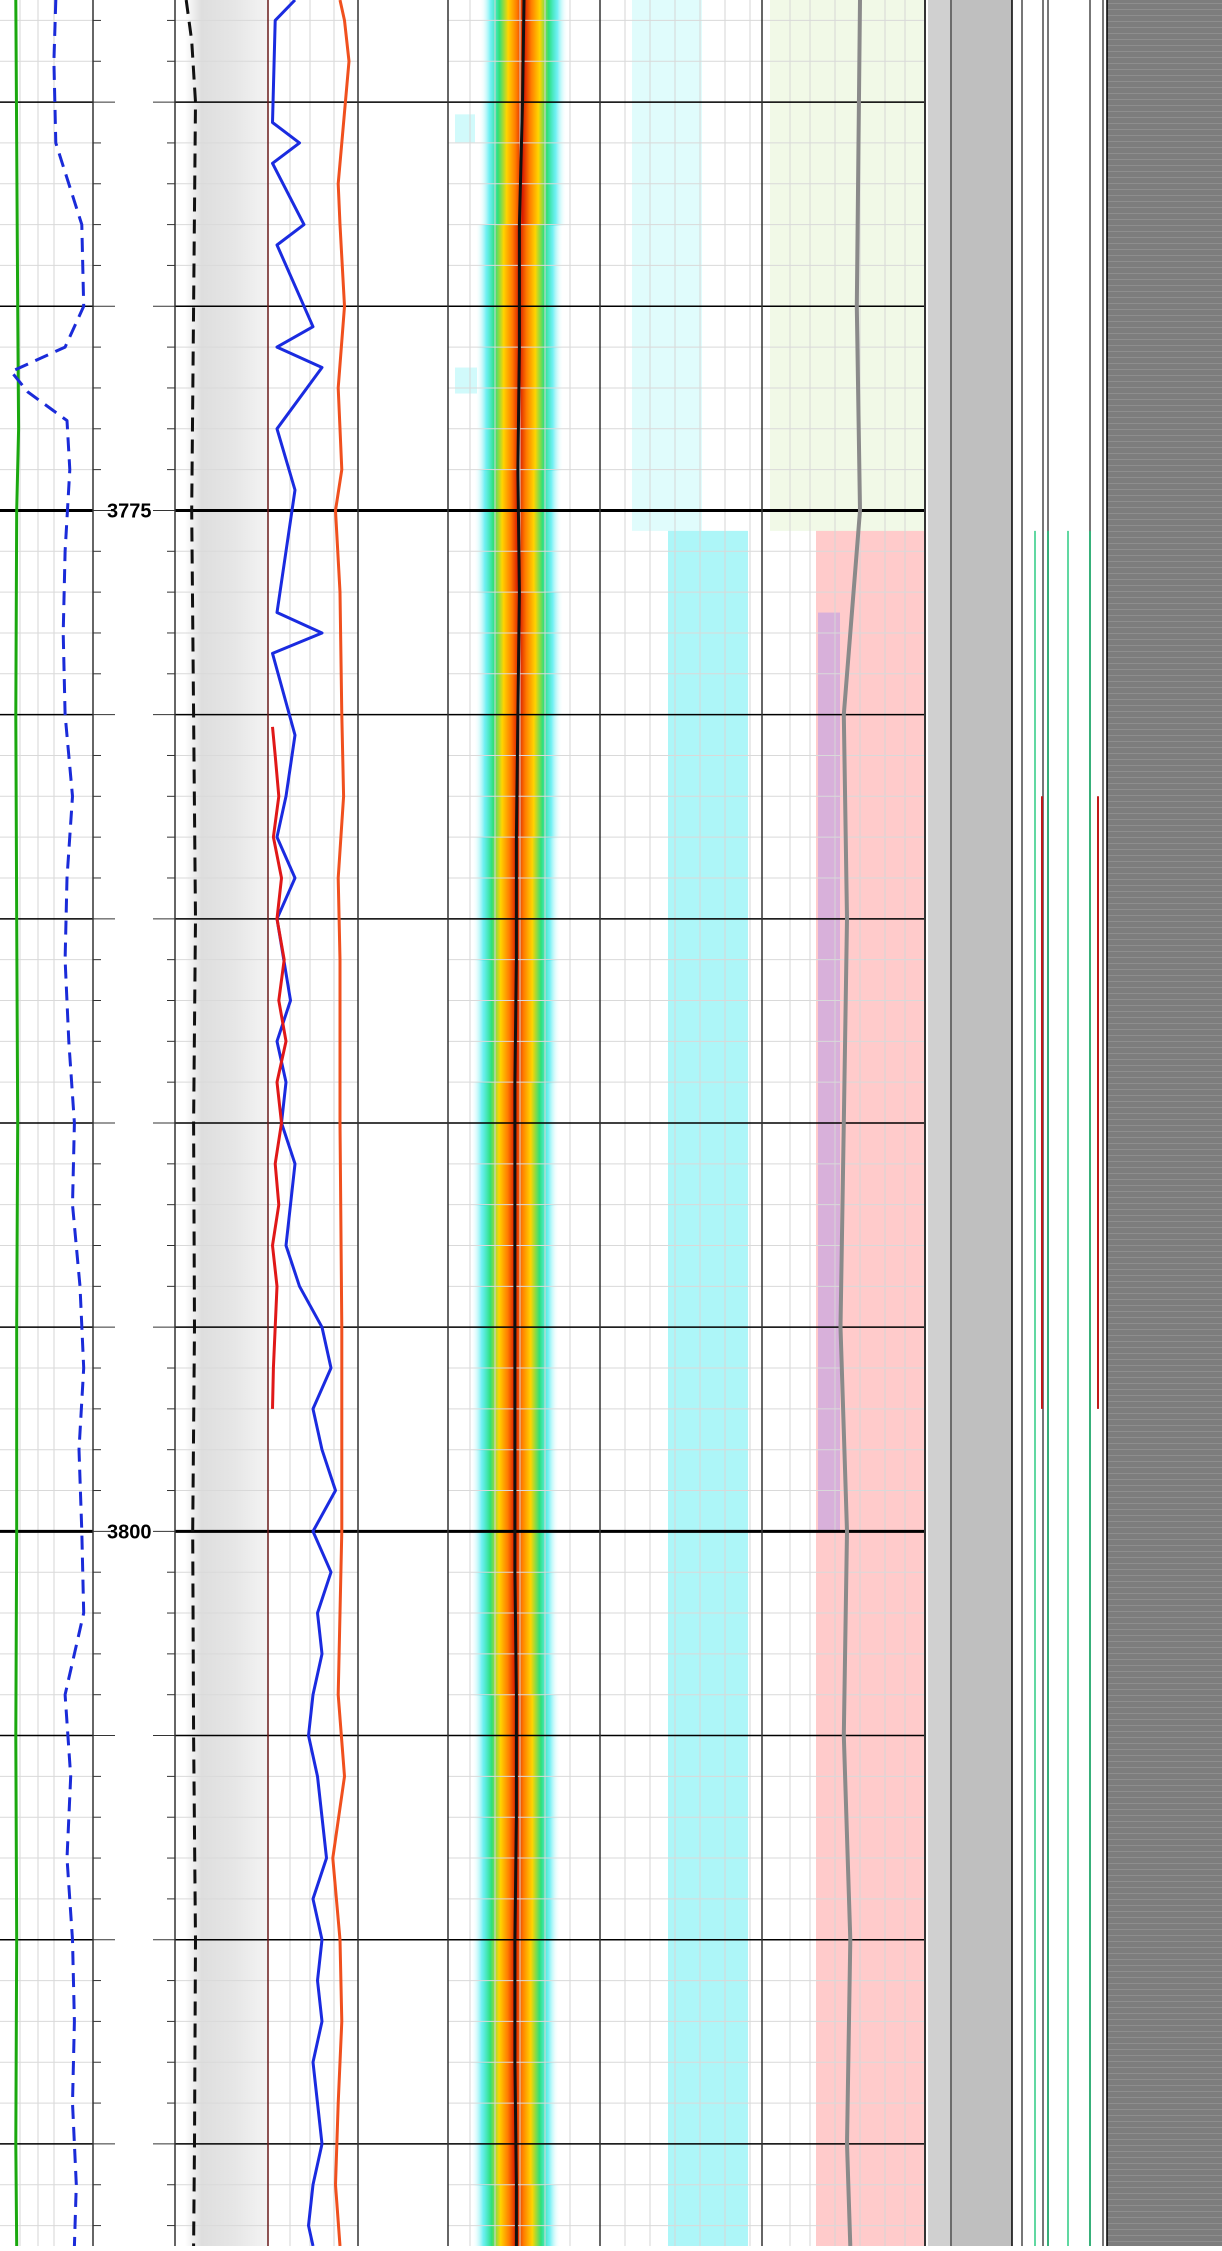 This screenshot has height=2251, width=1222. I want to click on track-5-gray_curve-curve, so click(850, 1123).